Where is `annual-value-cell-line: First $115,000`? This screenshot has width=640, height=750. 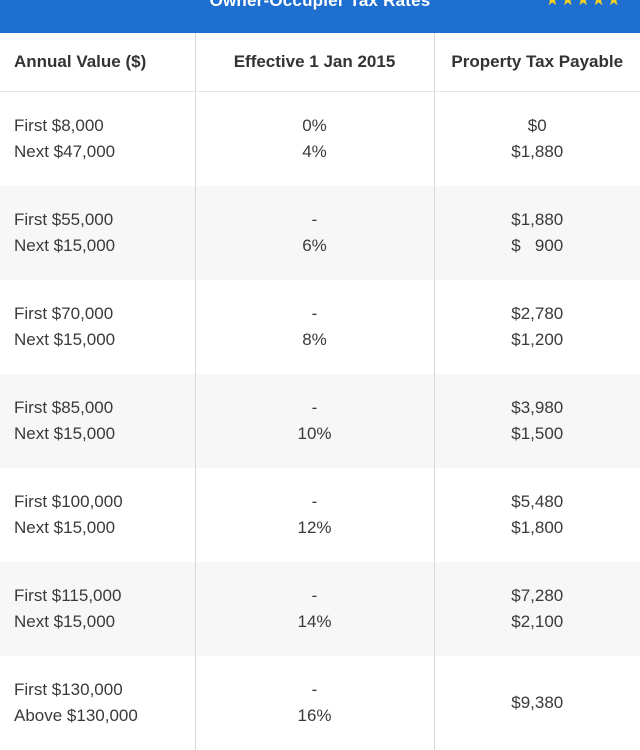
annual-value-cell-line: First $115,000 is located at coordinates (104, 596).